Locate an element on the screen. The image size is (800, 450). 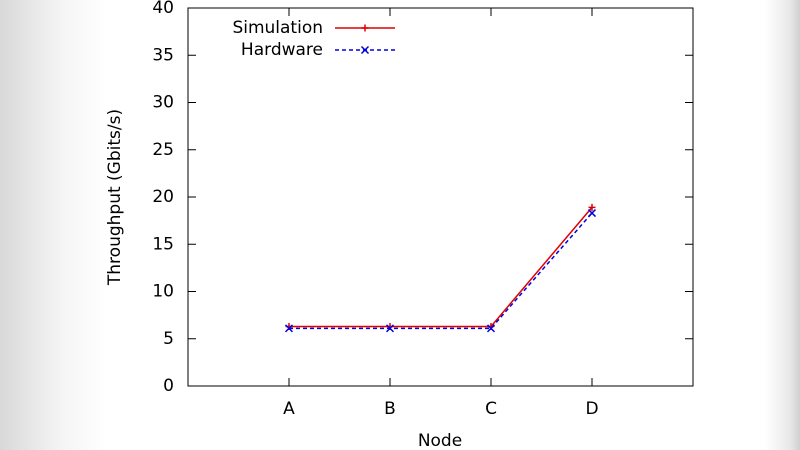
y-tick-label: 30 is located at coordinates (163, 103).